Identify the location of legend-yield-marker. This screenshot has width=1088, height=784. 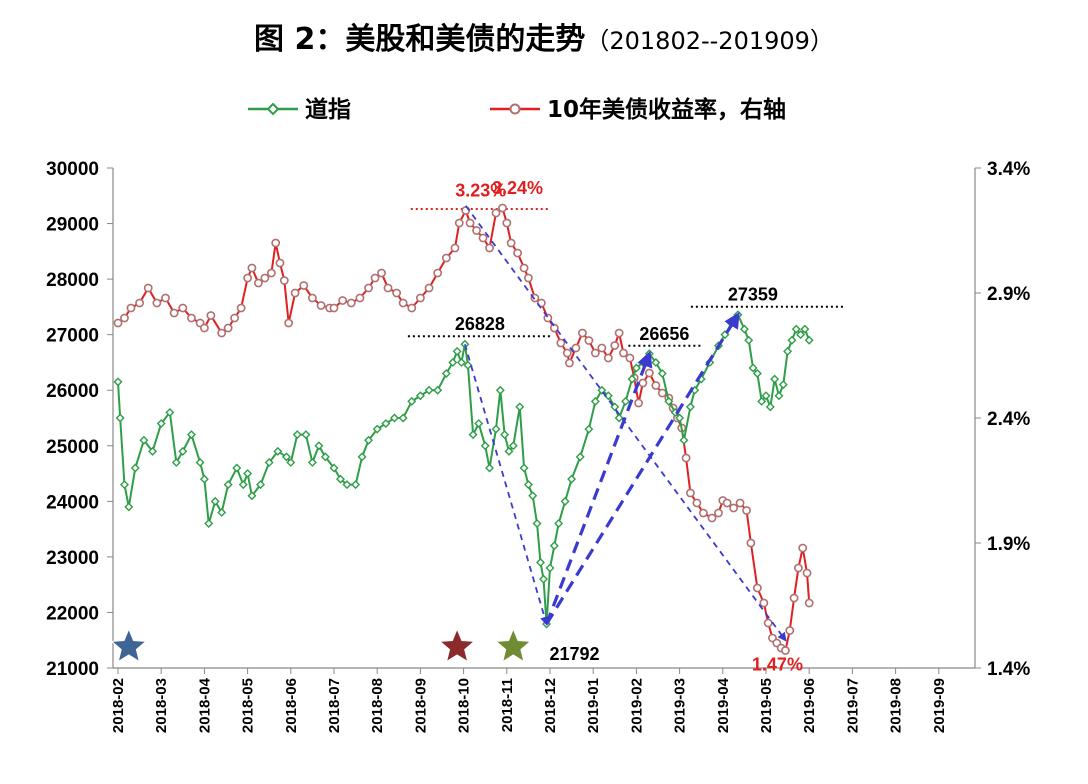
(515, 109).